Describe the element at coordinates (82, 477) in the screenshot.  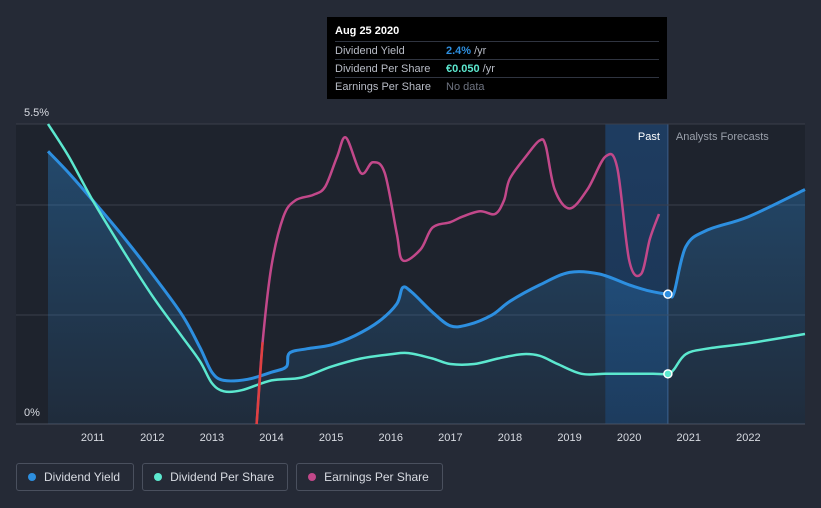
I see `legend-label: Dividend Yield` at that location.